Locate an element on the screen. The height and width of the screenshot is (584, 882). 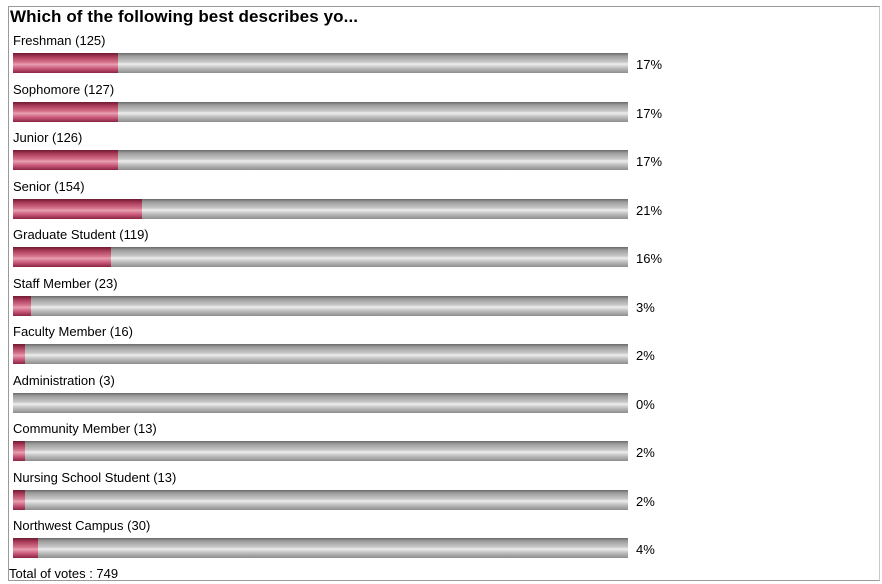
poll-option-row: Administration (3) 0% is located at coordinates (441, 397).